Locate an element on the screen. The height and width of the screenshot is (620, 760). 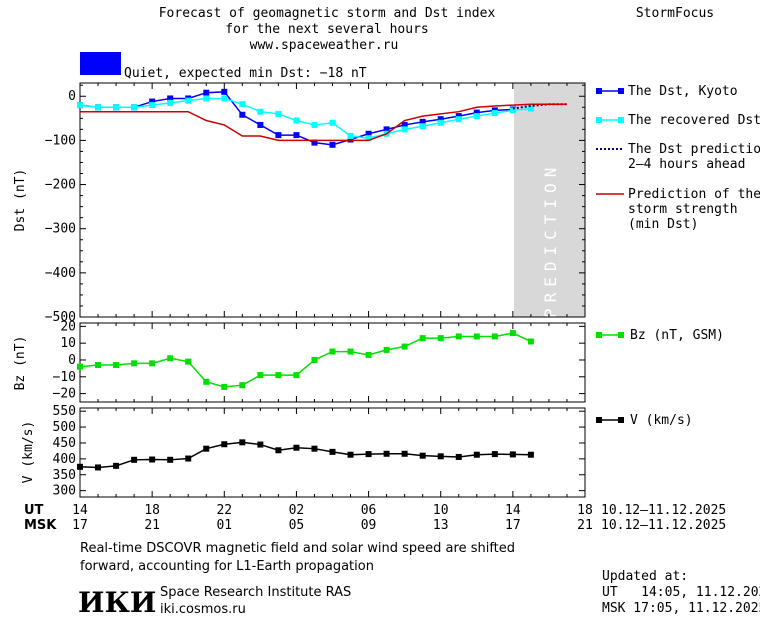
site-url: www.spaceweather.ru is located at coordinates (324, 45).